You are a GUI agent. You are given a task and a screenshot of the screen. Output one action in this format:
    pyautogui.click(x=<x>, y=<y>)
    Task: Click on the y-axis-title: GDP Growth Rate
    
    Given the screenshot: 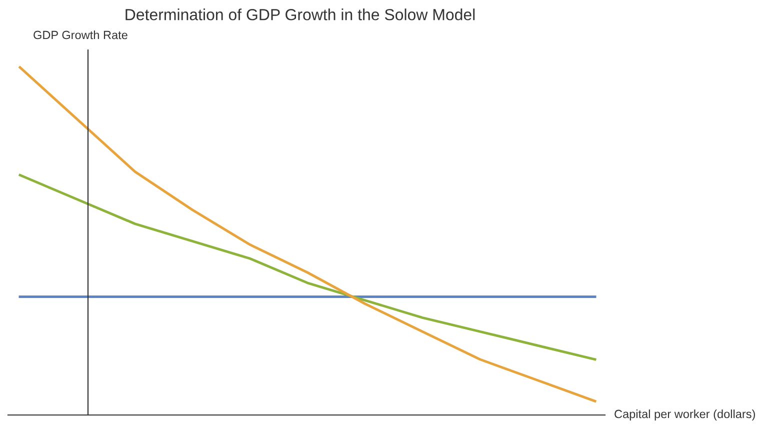 What is the action you would take?
    pyautogui.click(x=81, y=35)
    